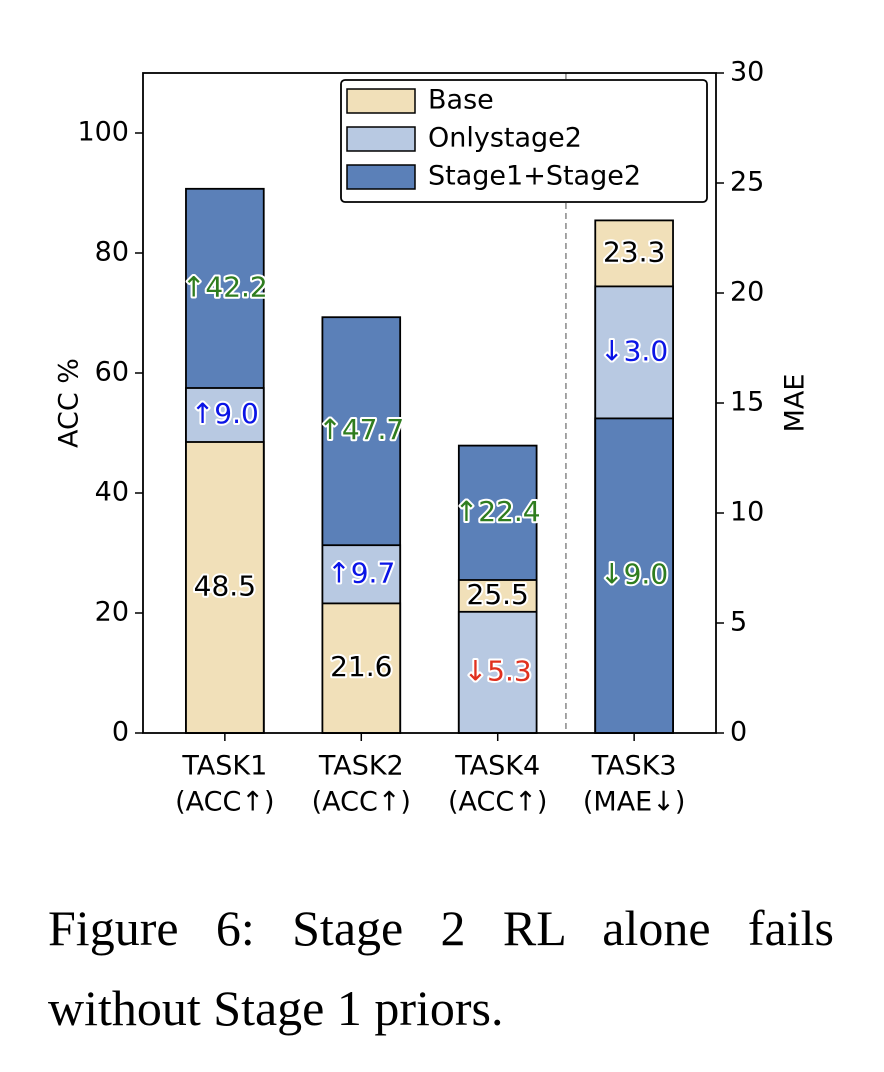 The width and height of the screenshot is (884, 1072). Describe the element at coordinates (747, 292) in the screenshot. I see `y2-tick-label: 20` at that location.